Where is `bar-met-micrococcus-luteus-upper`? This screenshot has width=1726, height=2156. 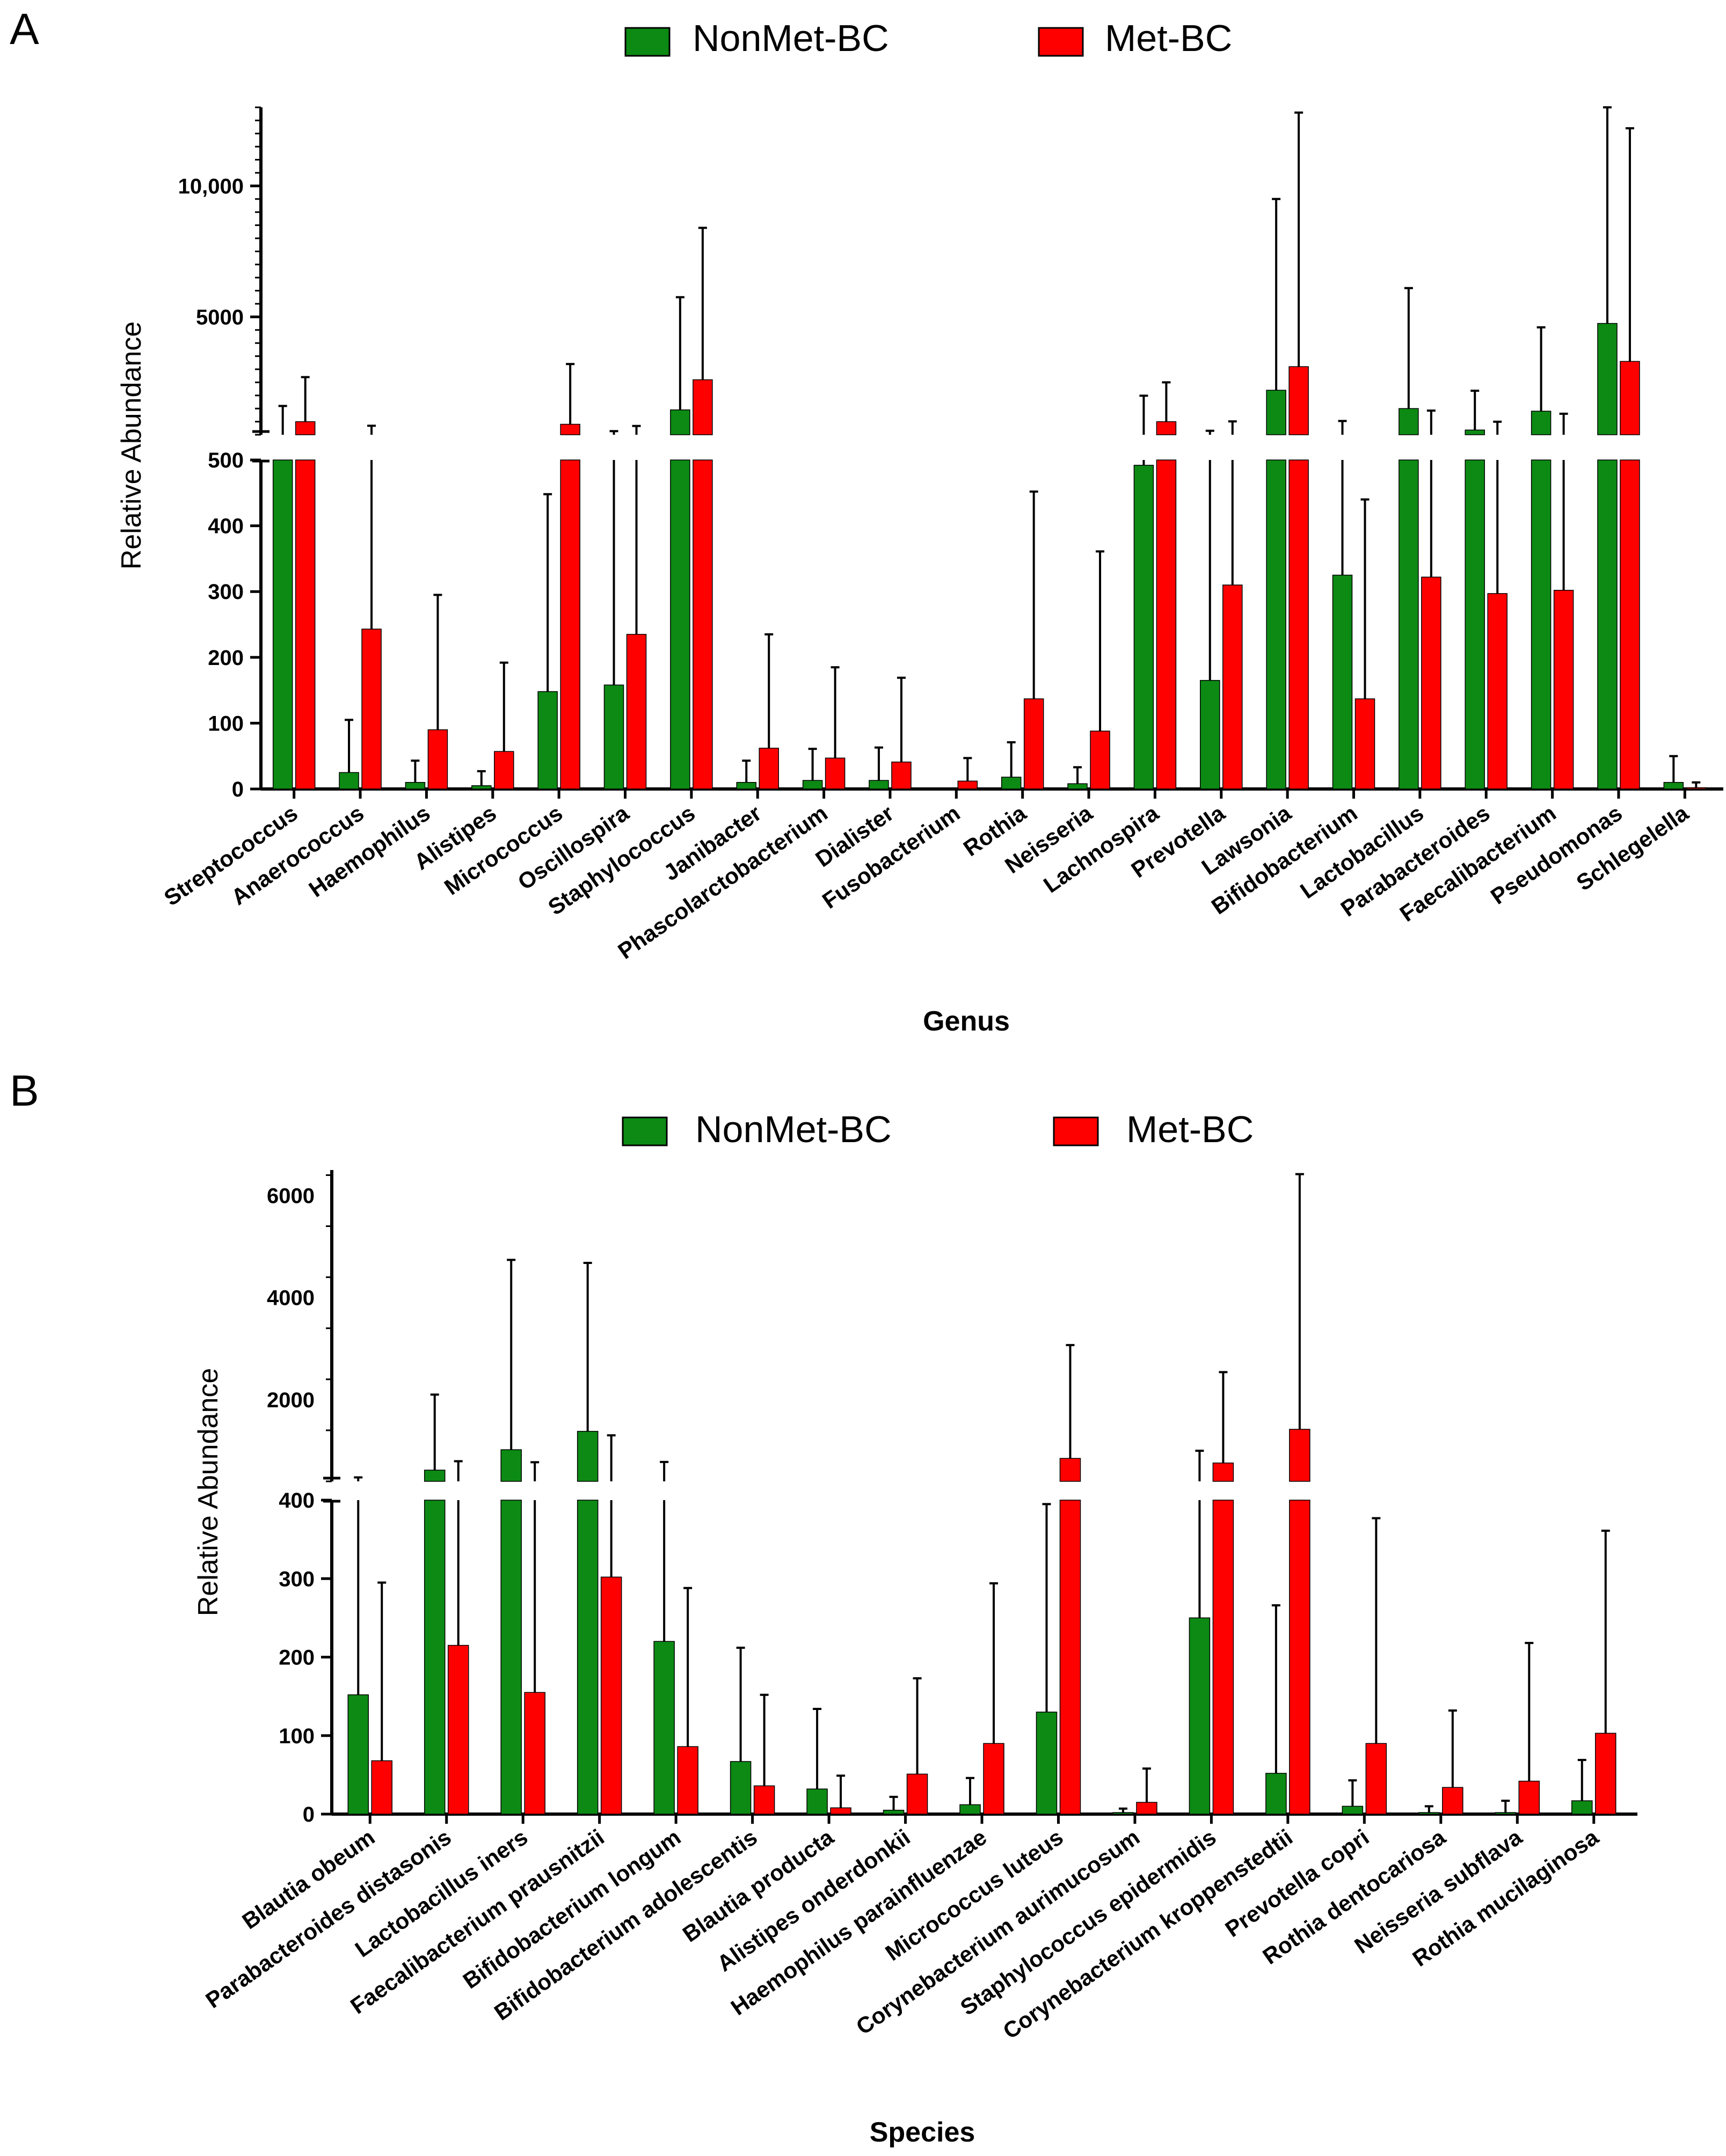
bar-met-micrococcus-luteus-upper is located at coordinates (1070, 1470).